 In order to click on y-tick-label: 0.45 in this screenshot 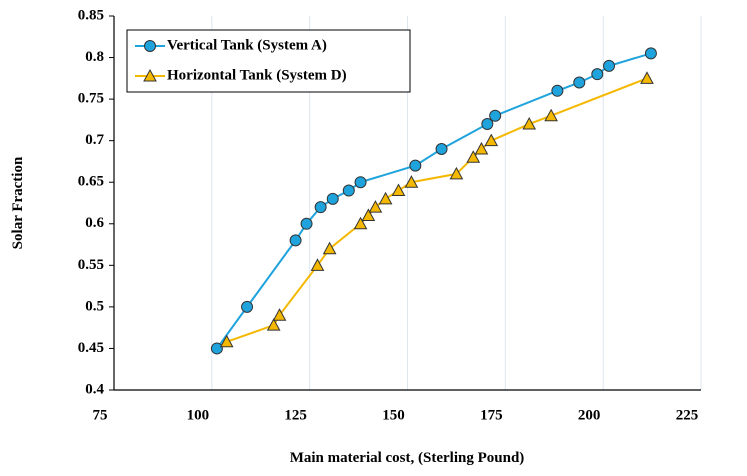, I will do `click(91, 348)`.